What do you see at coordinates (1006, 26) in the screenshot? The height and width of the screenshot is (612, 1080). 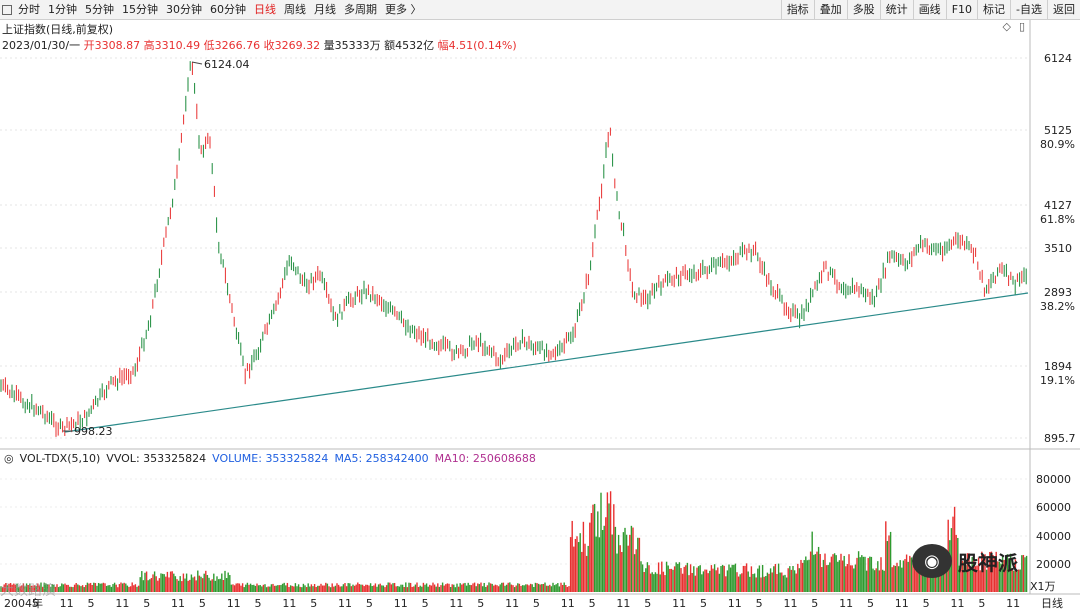 I see `diamond-icon: ◇` at bounding box center [1006, 26].